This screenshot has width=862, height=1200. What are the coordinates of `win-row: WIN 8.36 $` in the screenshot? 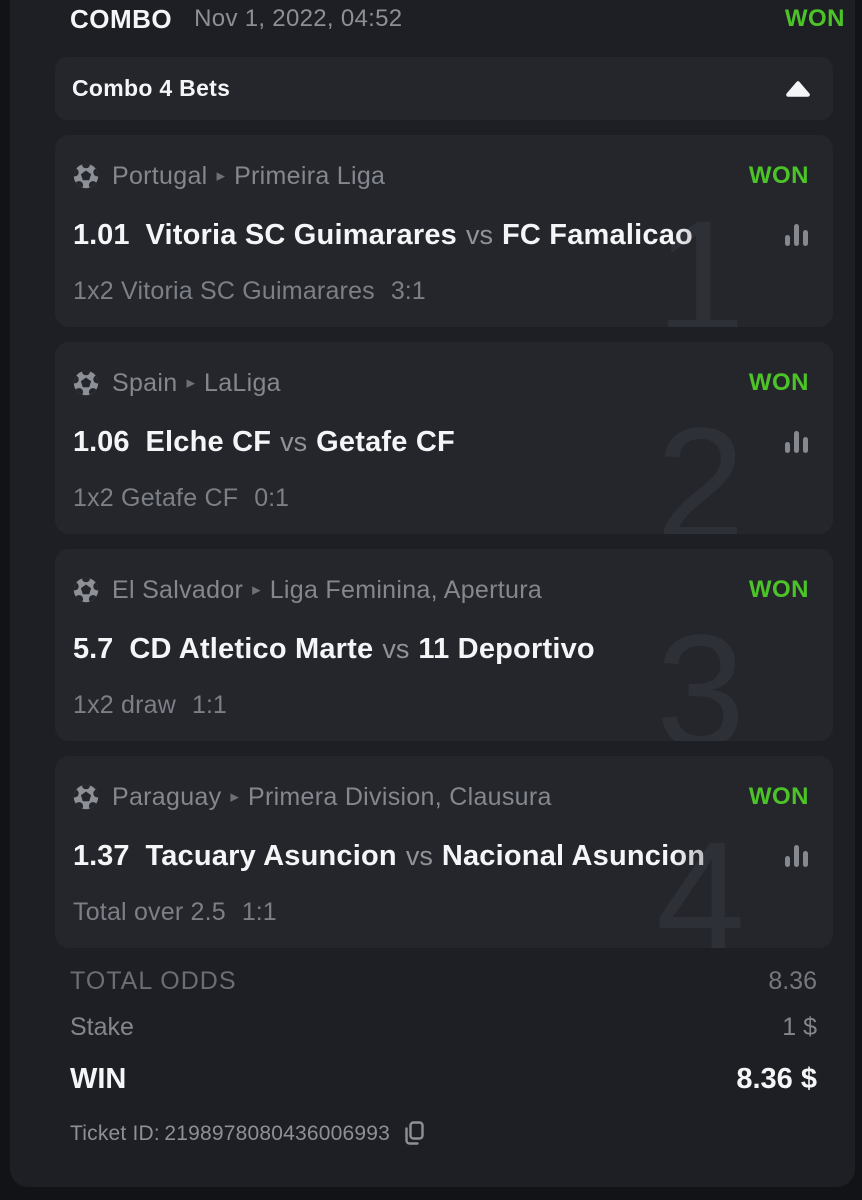 It's located at (443, 1079).